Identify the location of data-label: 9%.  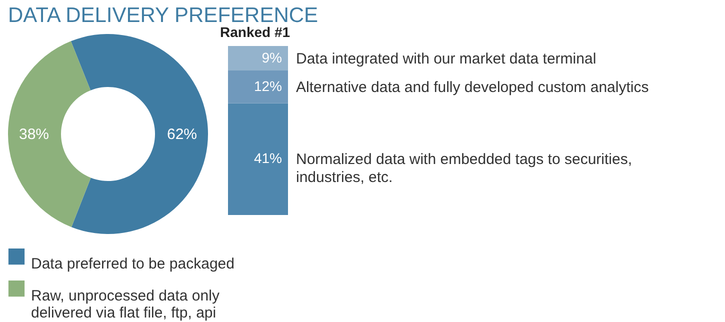
(272, 57).